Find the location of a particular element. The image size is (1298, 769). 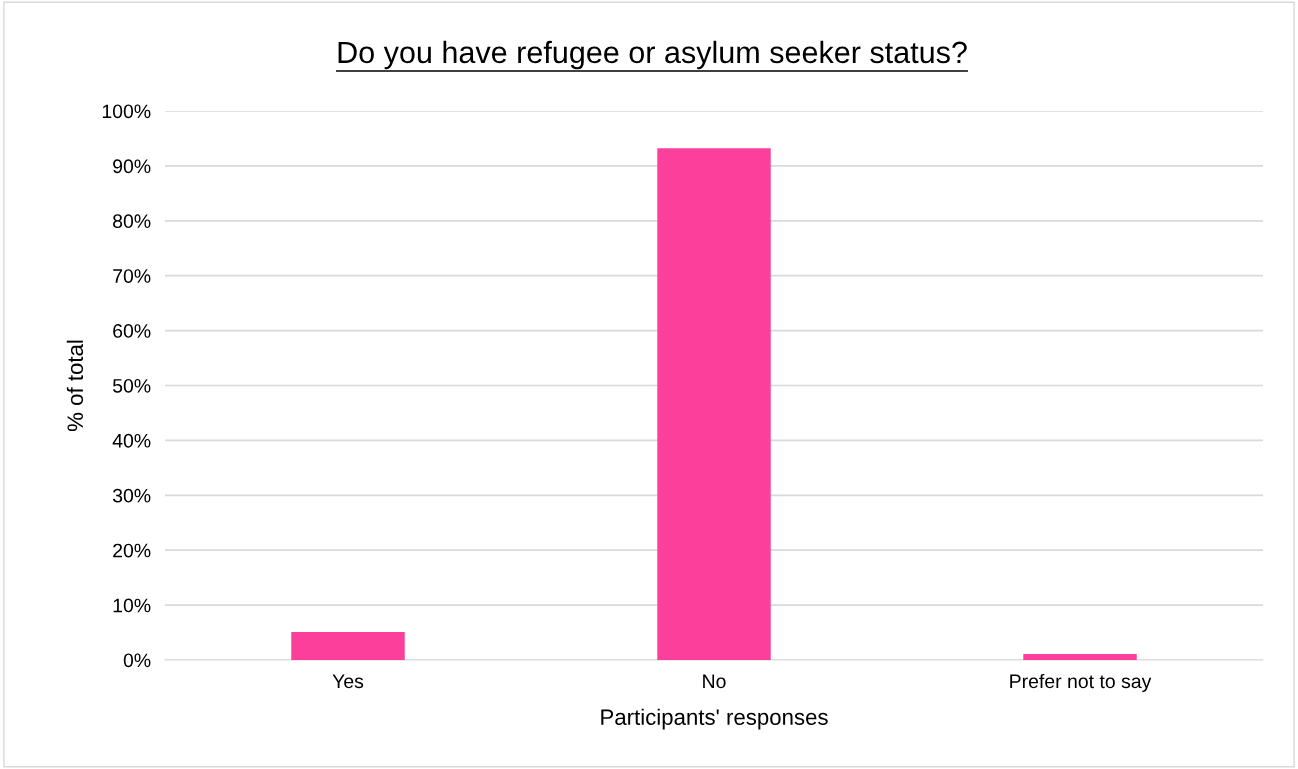

y-axis-title: % of total is located at coordinates (75, 386).